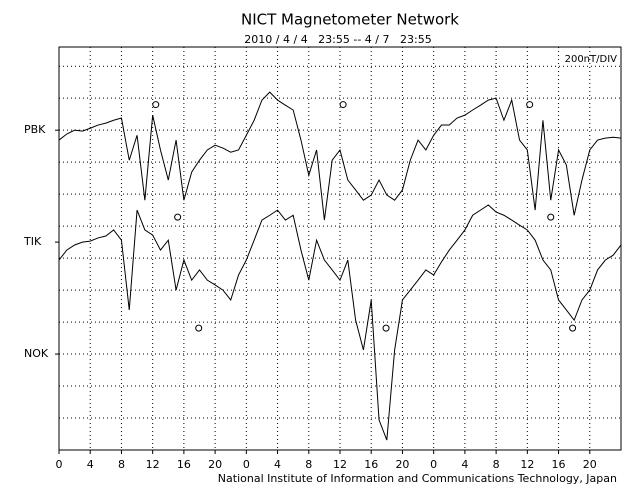  I want to click on chart-title: NICT Magnetometer Network, so click(350, 20).